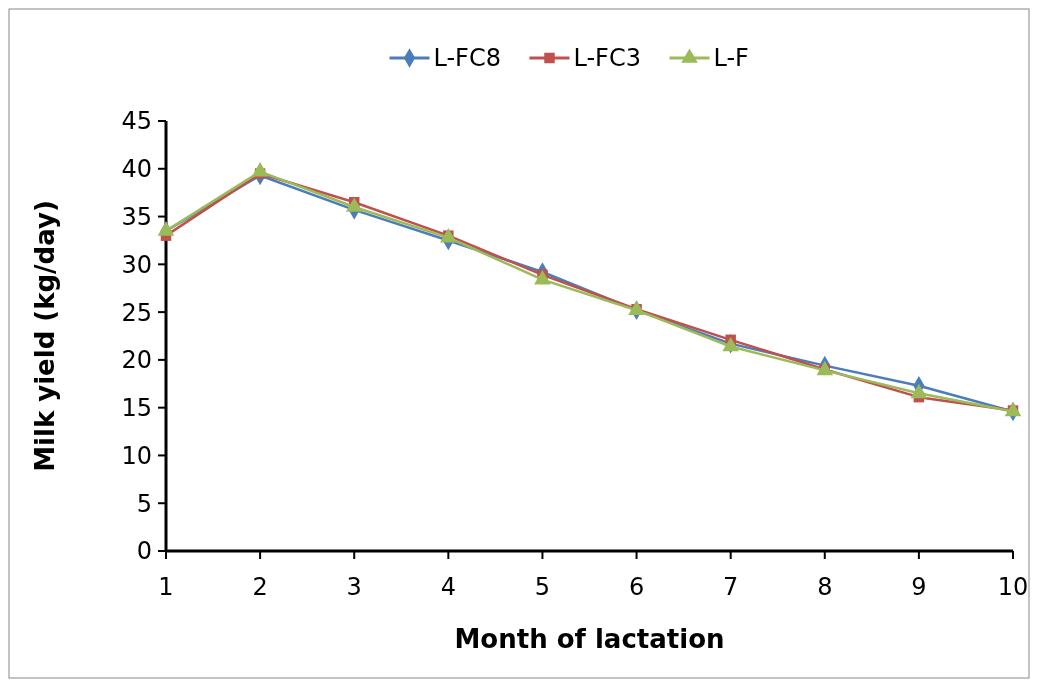 The width and height of the screenshot is (1038, 687). Describe the element at coordinates (136, 264) in the screenshot. I see `y-tick-label: 30` at that location.